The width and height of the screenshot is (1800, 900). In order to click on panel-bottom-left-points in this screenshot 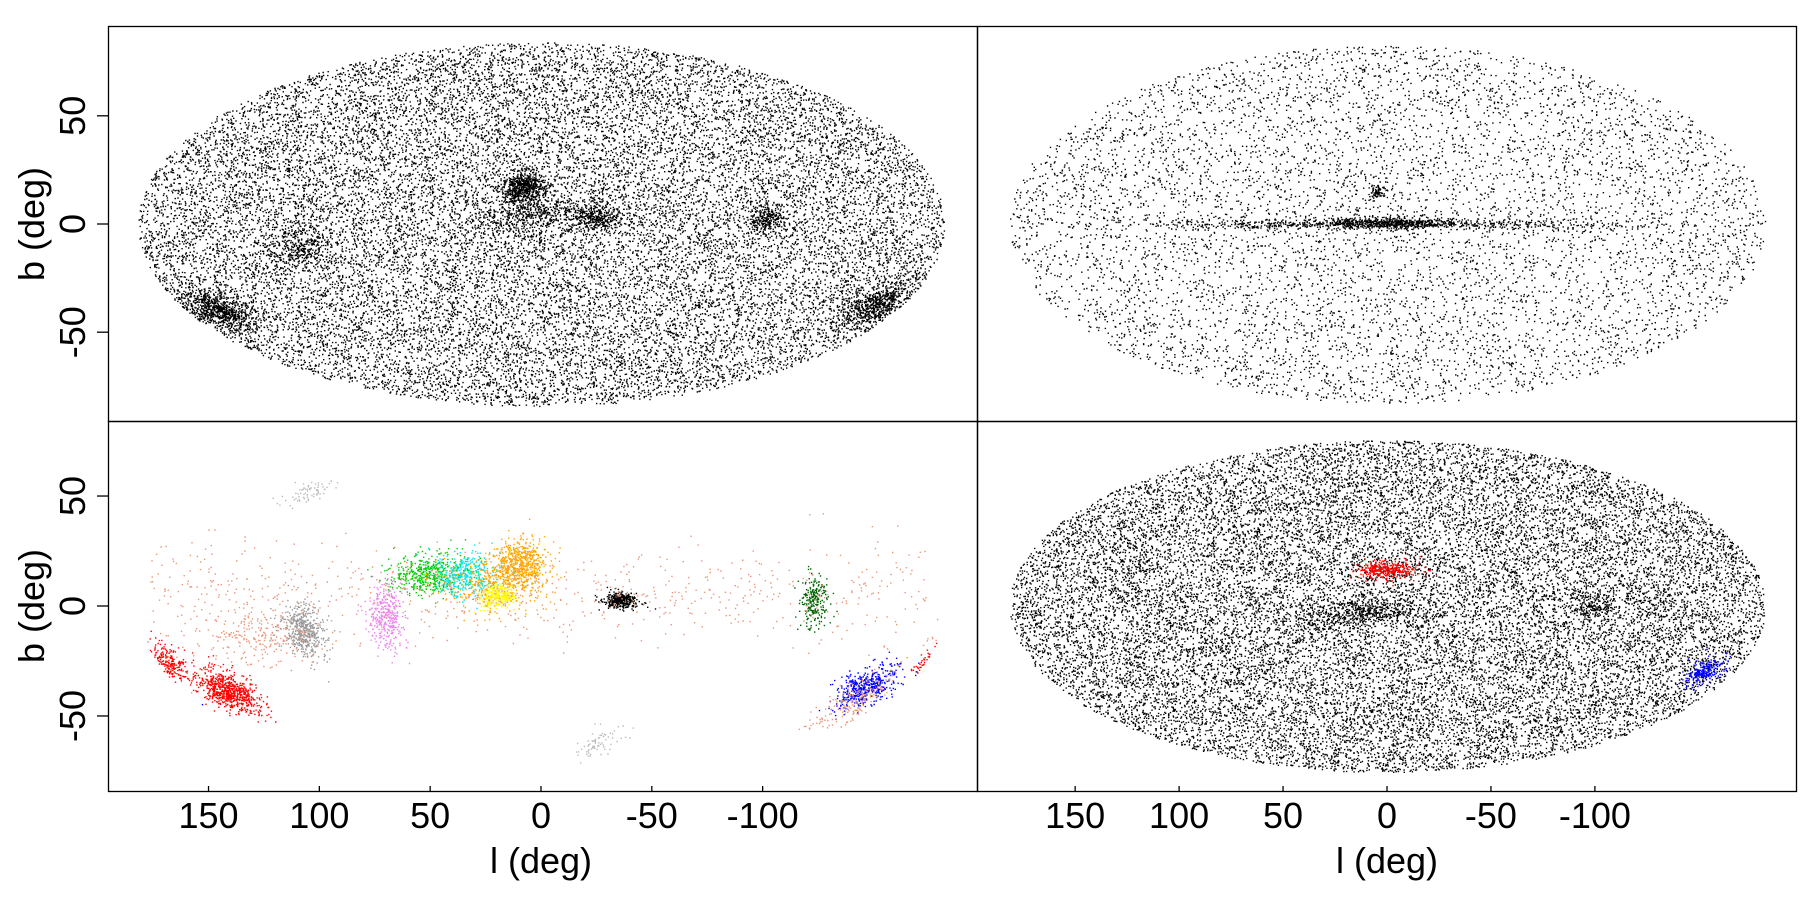, I will do `click(543, 622)`.